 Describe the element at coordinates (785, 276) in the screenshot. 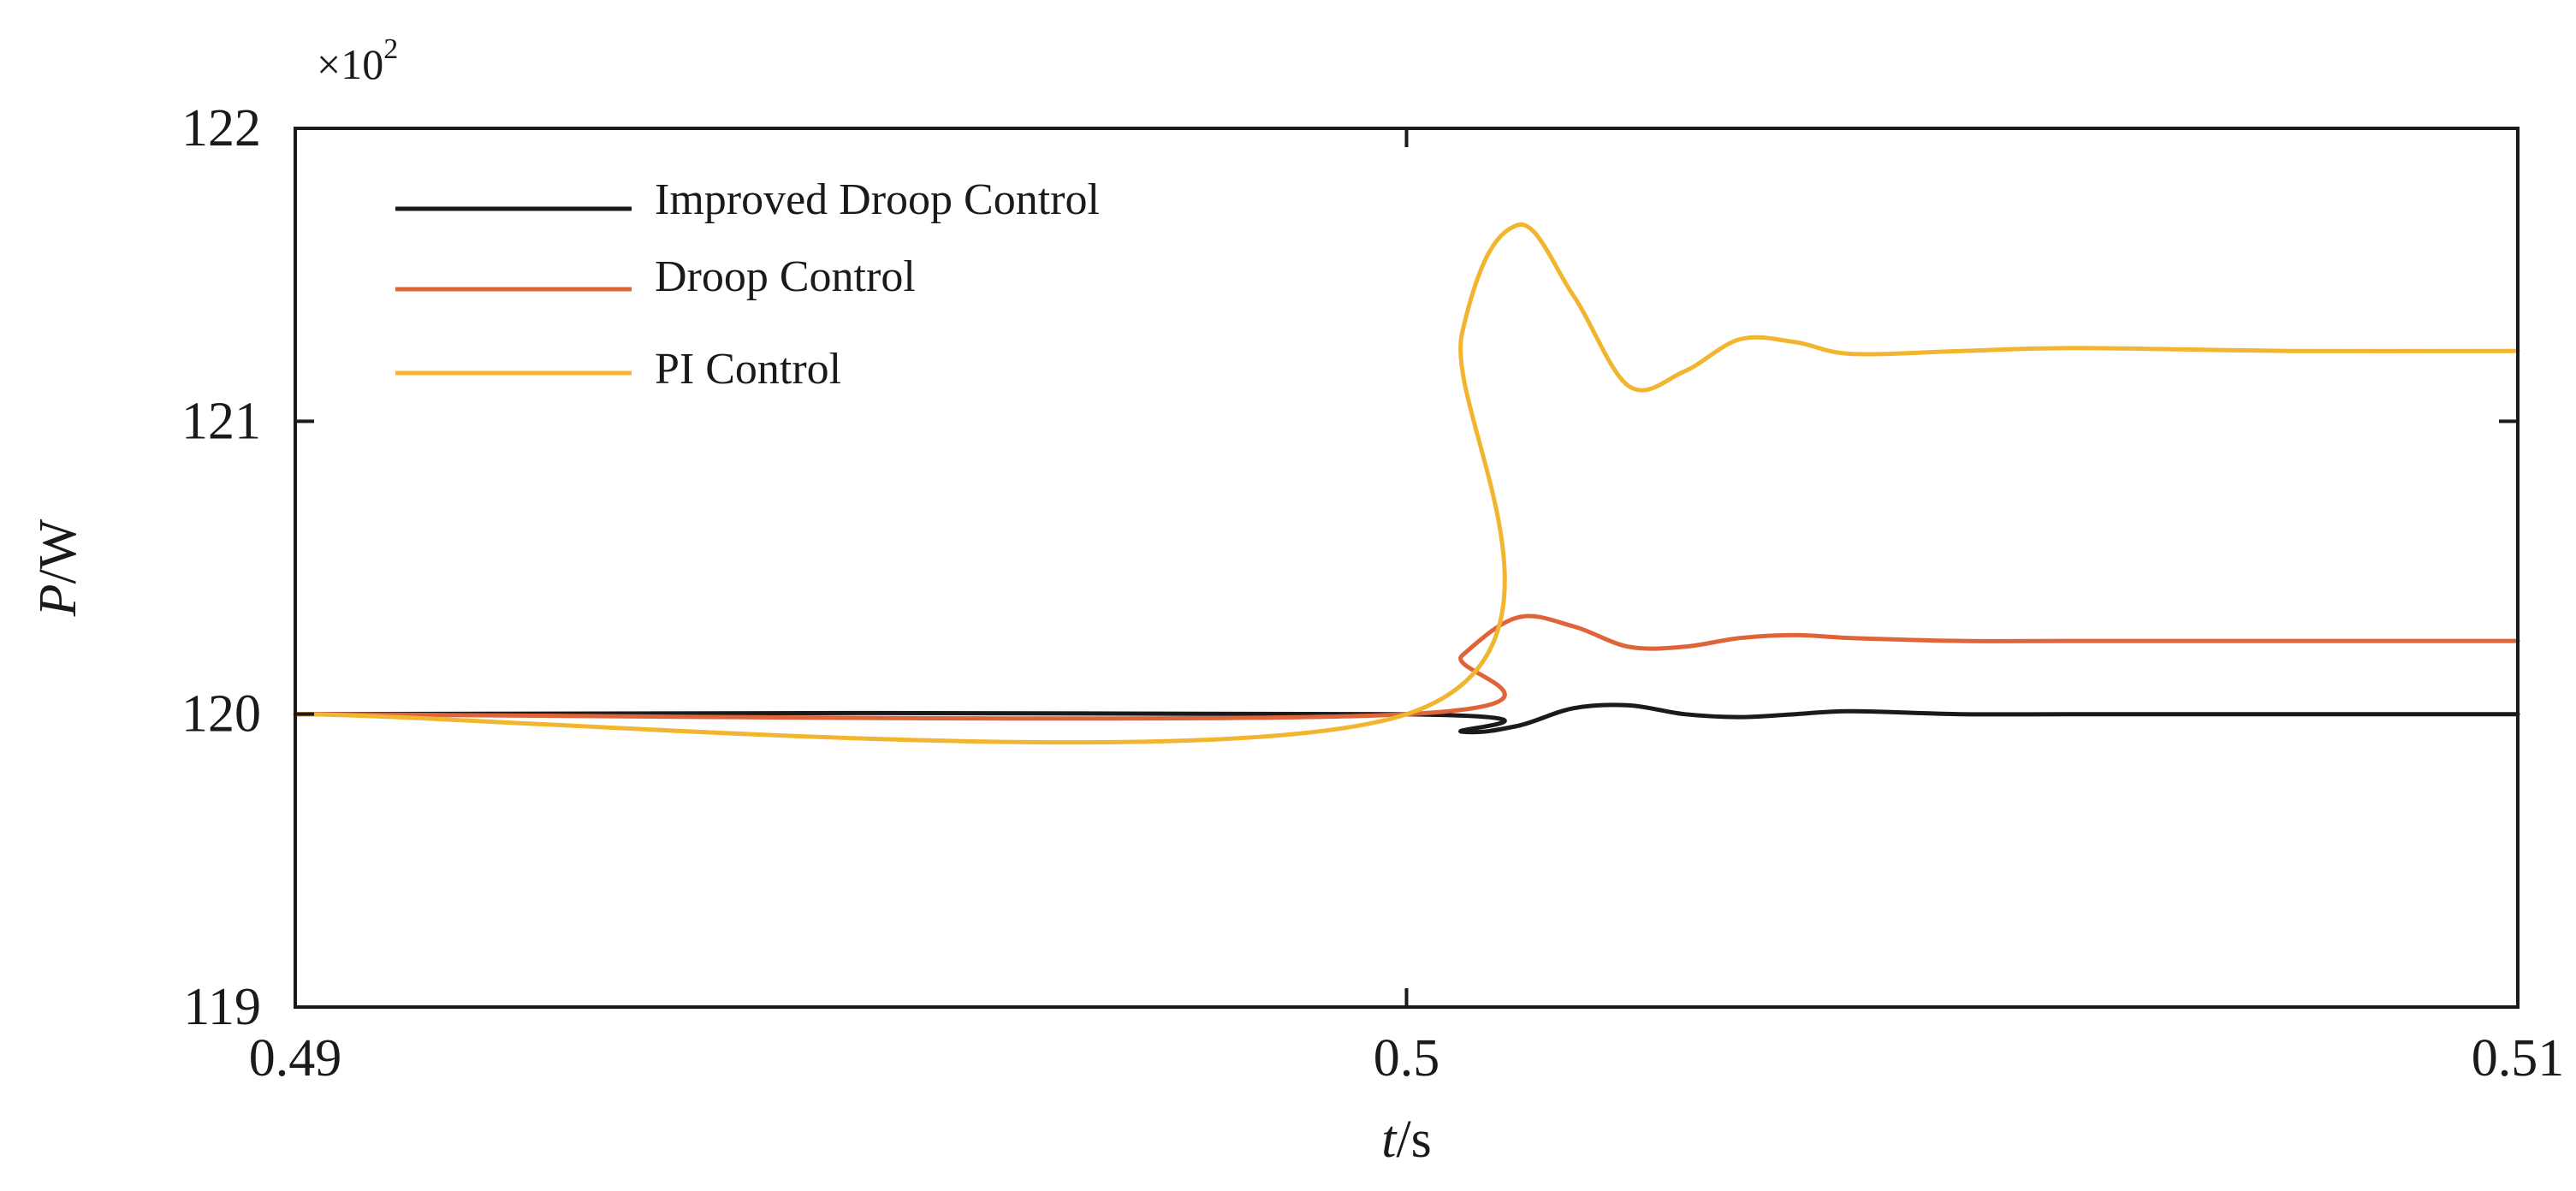

I see `legend-label: Droop Control` at that location.